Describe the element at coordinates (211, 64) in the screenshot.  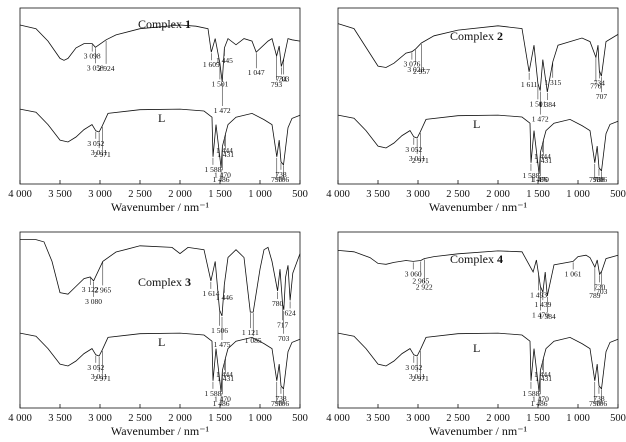
I see `peak-label: 1 609` at that location.